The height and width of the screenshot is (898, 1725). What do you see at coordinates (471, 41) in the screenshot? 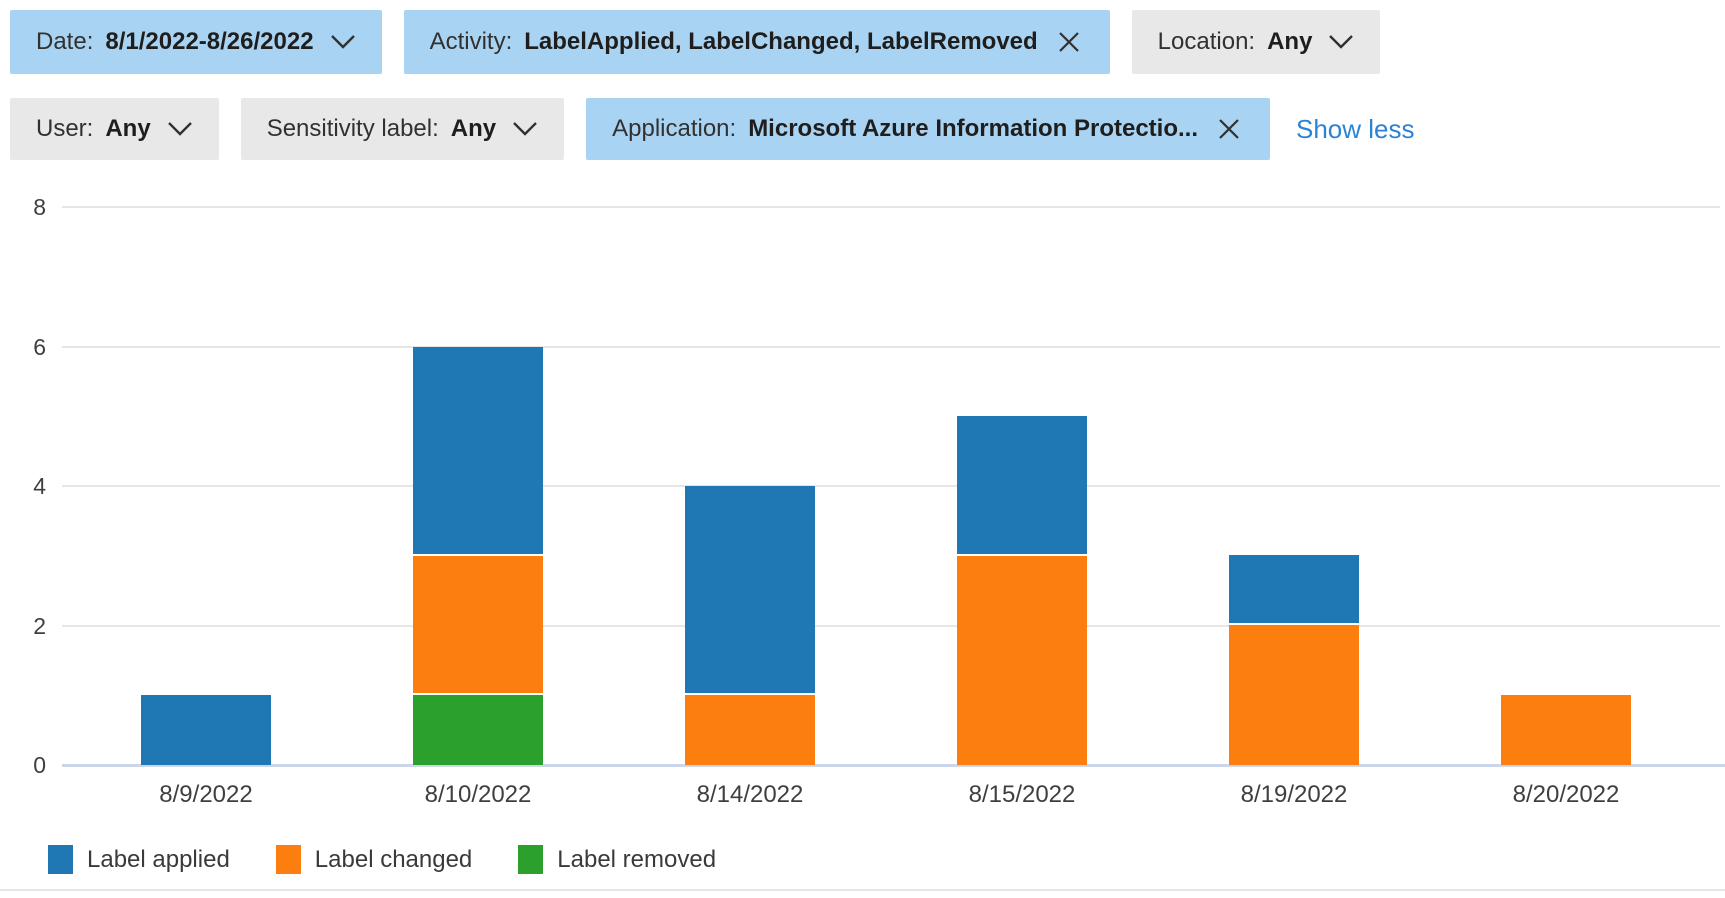
I see `filter-label: Activity:` at bounding box center [471, 41].